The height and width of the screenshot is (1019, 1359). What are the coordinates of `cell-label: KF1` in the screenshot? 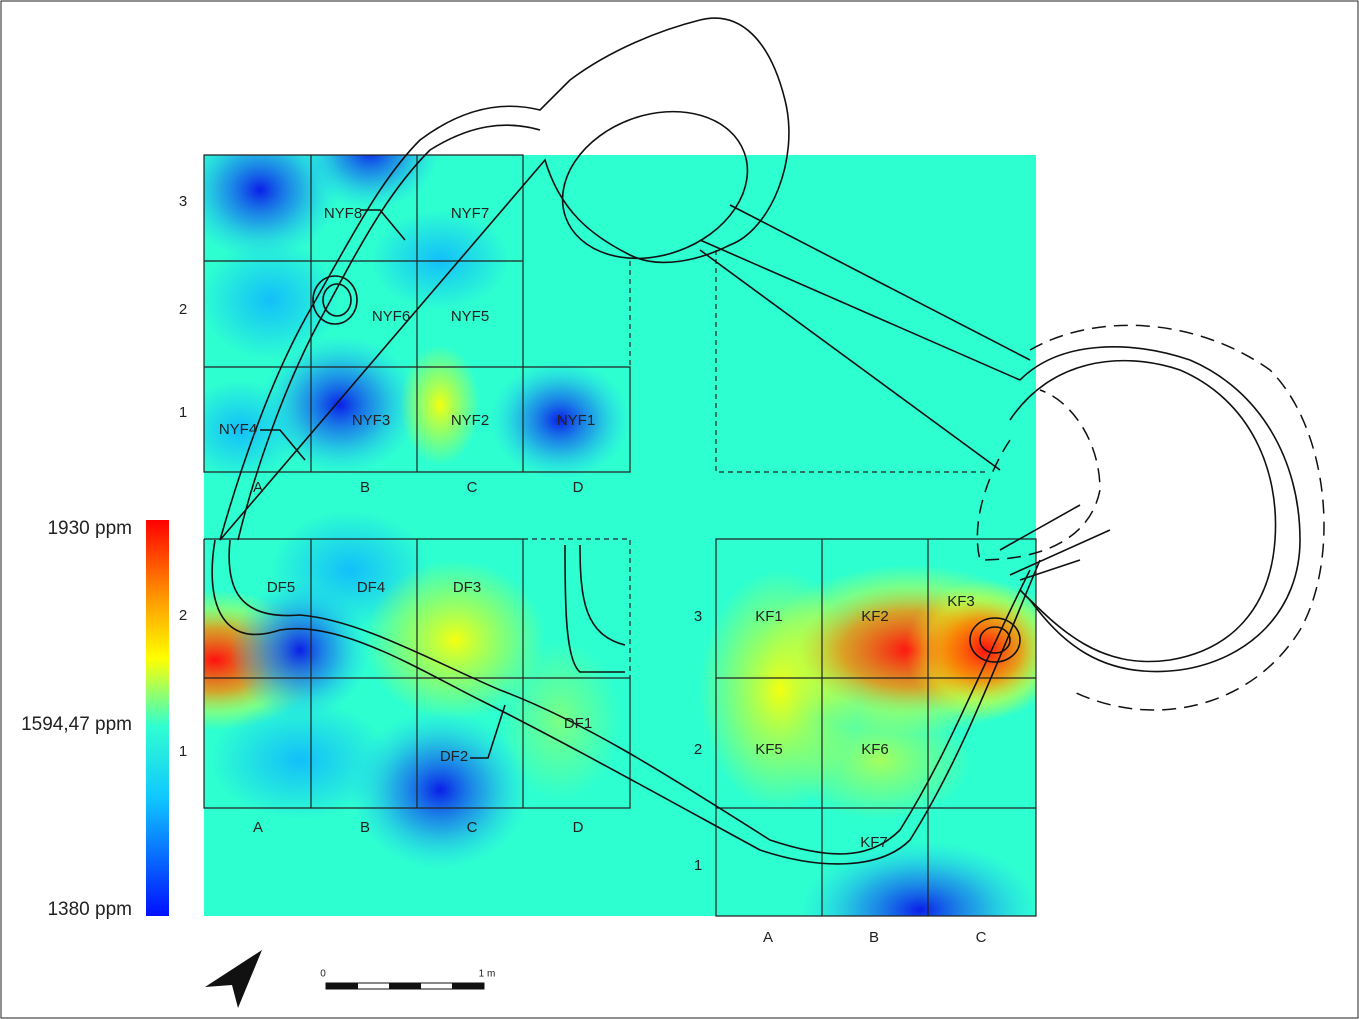 It's located at (769, 616).